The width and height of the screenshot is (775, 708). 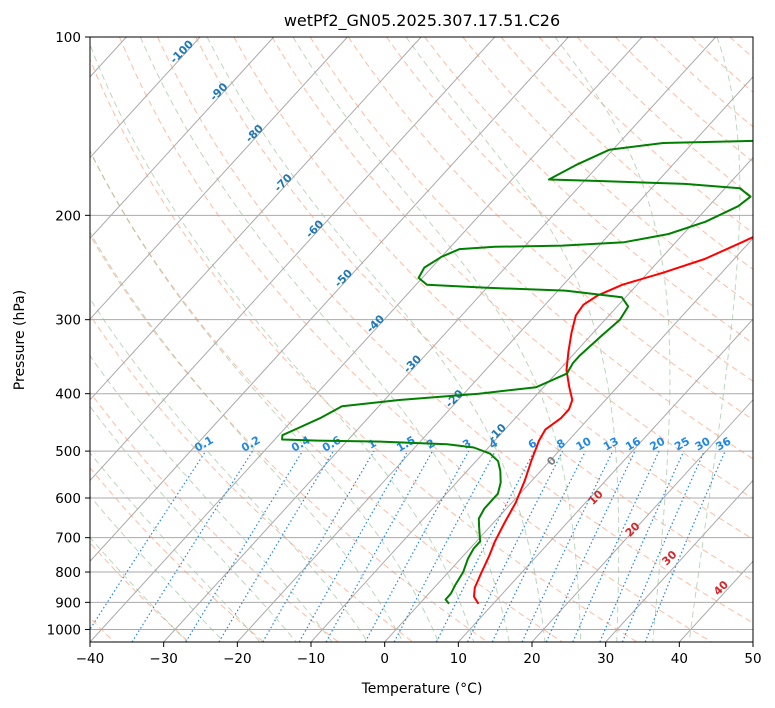 I want to click on y-tick-label: 800, so click(x=68, y=573).